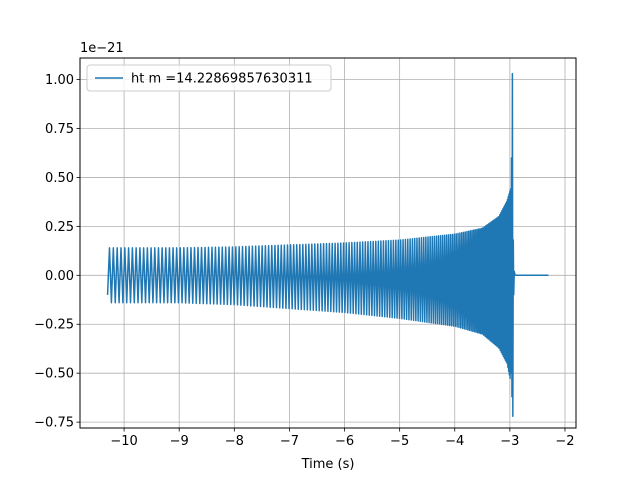  I want to click on x-tick-label: −2, so click(564, 441).